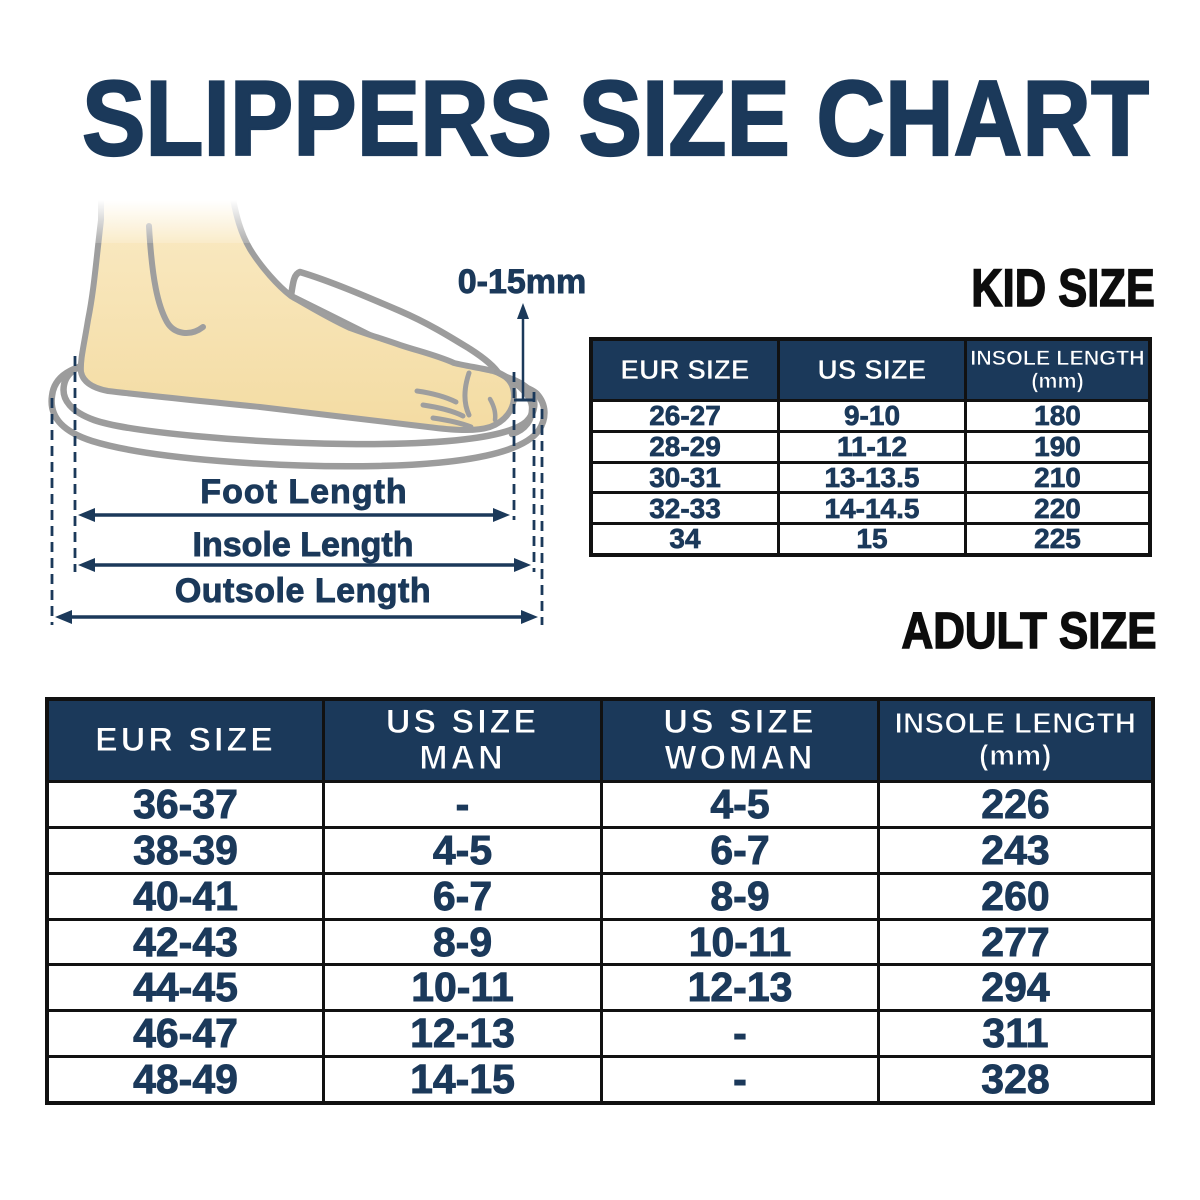 The image size is (1200, 1200). I want to click on svg-text: Outsole Length, so click(303, 591).